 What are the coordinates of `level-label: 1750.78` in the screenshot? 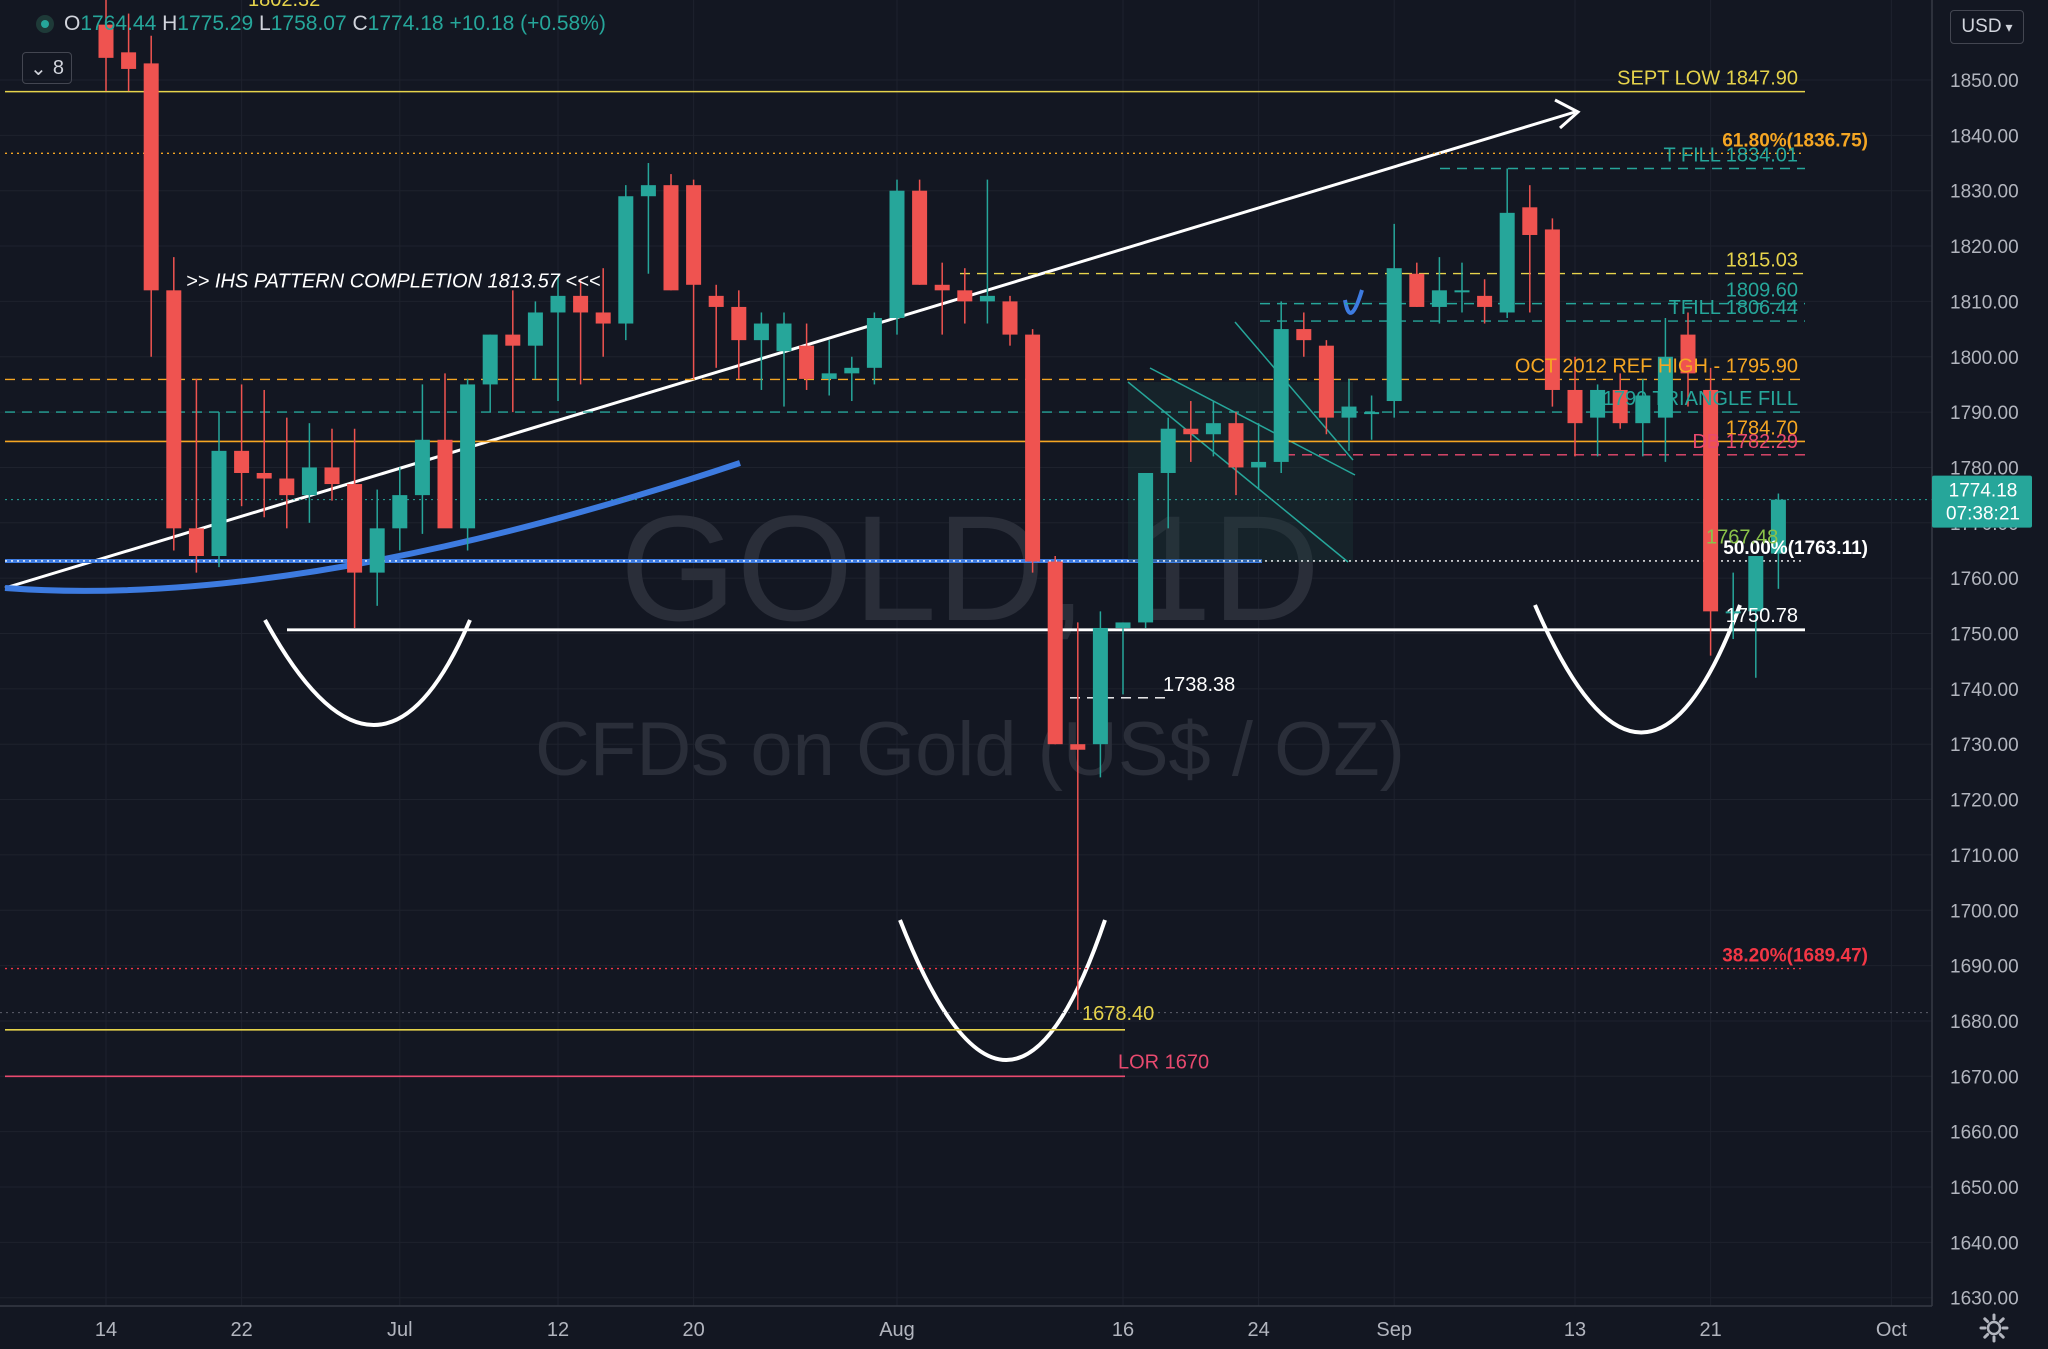 It's located at (1762, 616).